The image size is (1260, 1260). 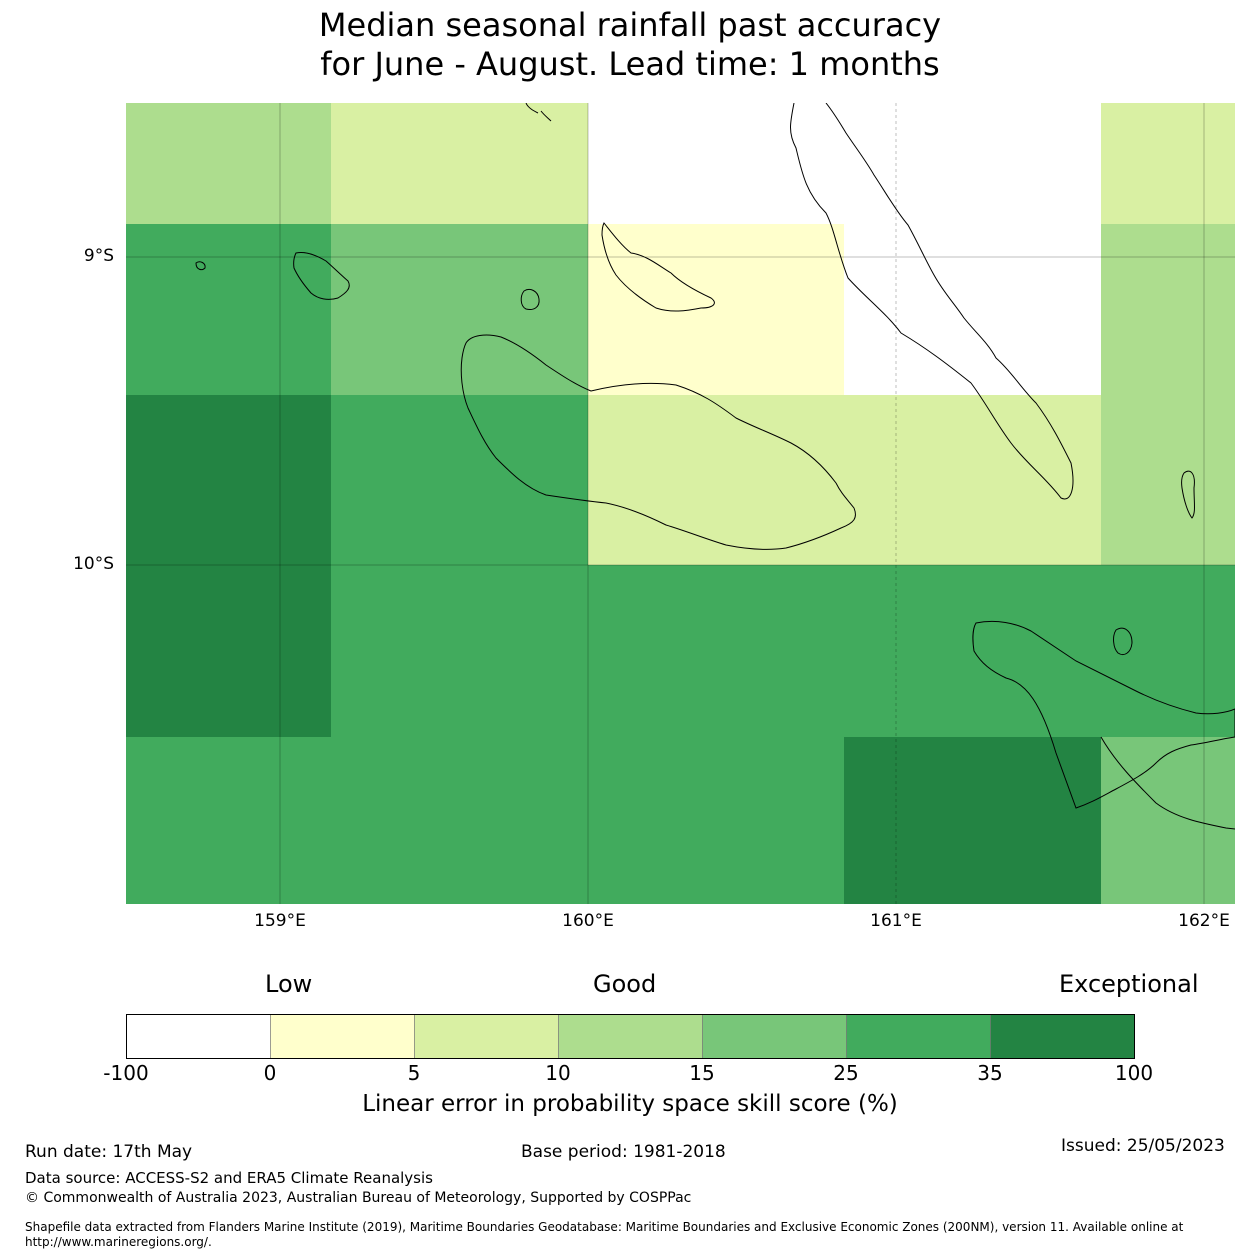 I want to click on map-title-line-1: Median seasonal rainfall past accuracy, so click(x=630, y=25).